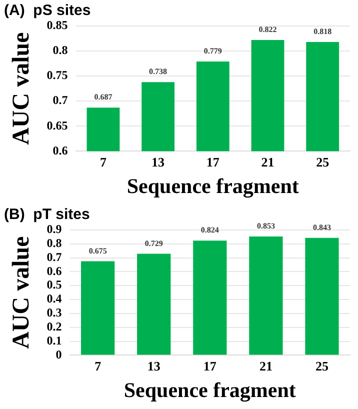 The image size is (358, 409). What do you see at coordinates (267, 29) in the screenshot?
I see `data-label: 0.822` at bounding box center [267, 29].